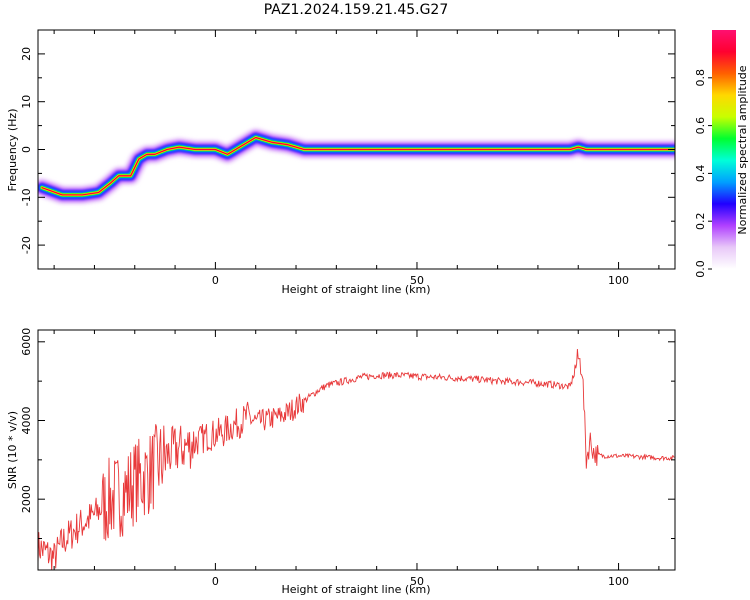 The height and width of the screenshot is (600, 750). What do you see at coordinates (618, 581) in the screenshot?
I see `snr-xtick-label: 100` at bounding box center [618, 581].